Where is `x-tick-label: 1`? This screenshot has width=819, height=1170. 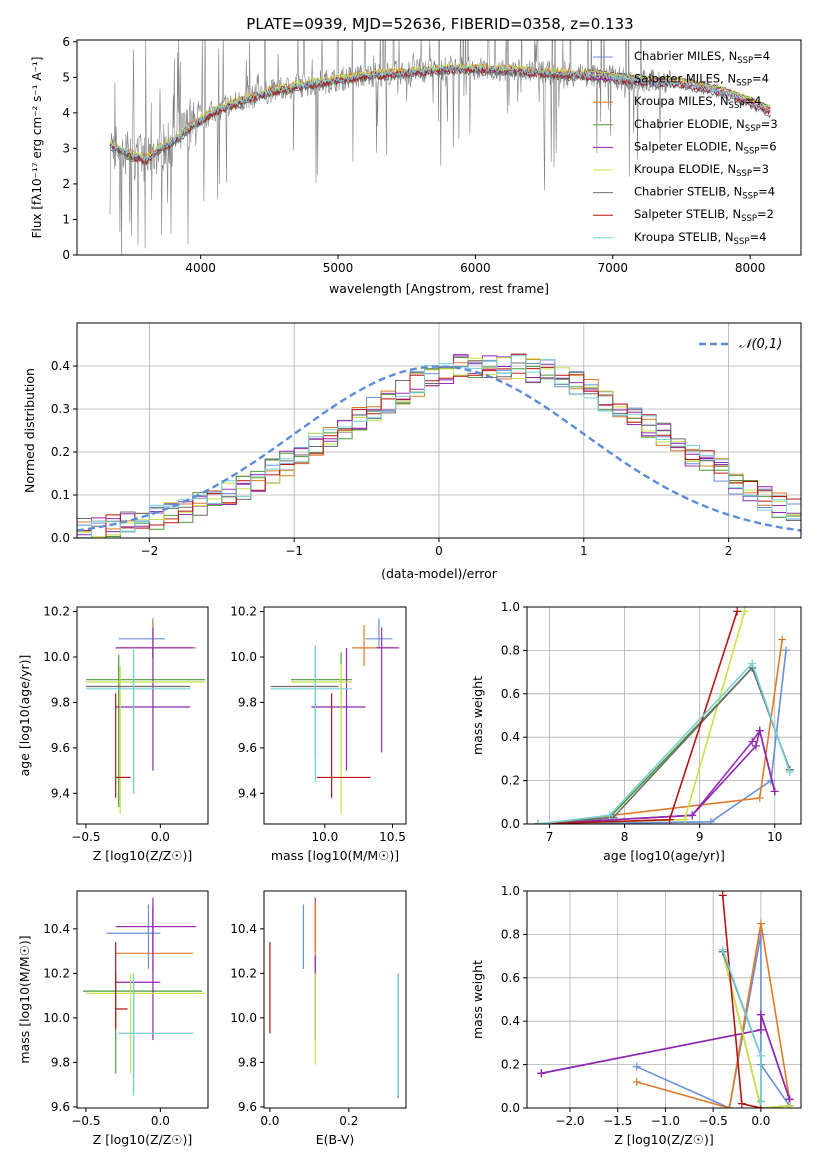
x-tick-label: 1 is located at coordinates (584, 551).